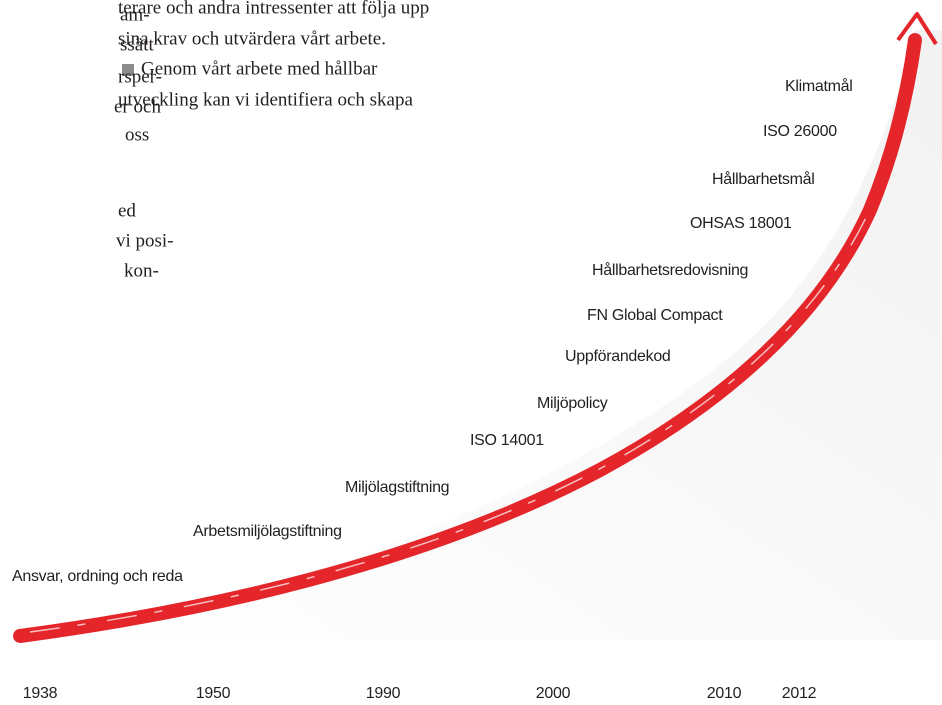 The width and height of the screenshot is (942, 705). What do you see at coordinates (800, 131) in the screenshot?
I see `milestone-label: ISO 26000` at bounding box center [800, 131].